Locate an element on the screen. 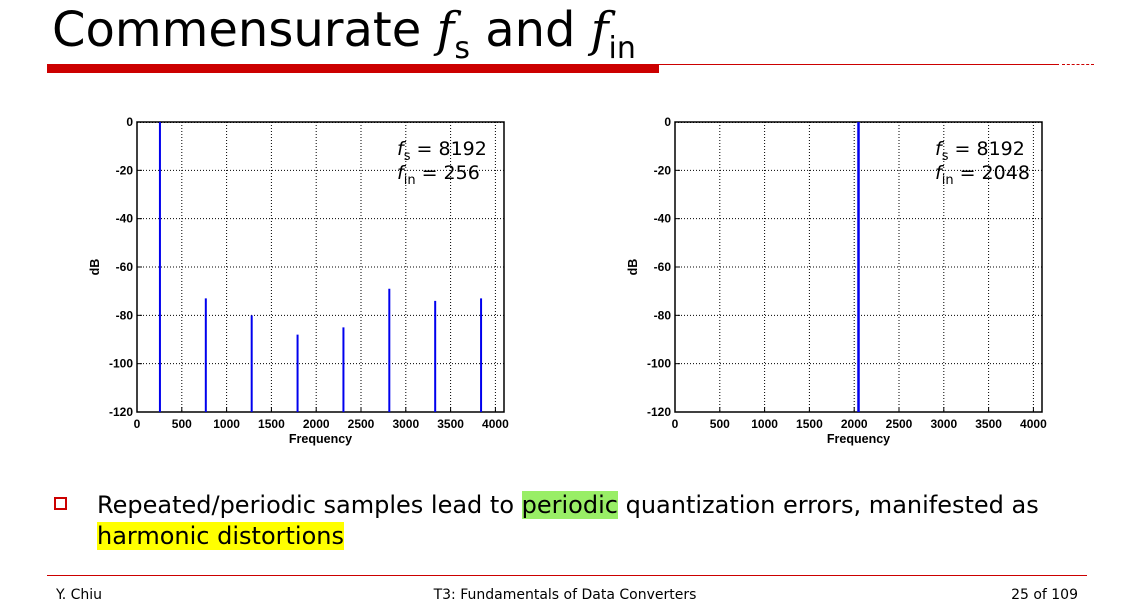  bullet-pre: Repeated/periodic samples lead to is located at coordinates (309, 505).